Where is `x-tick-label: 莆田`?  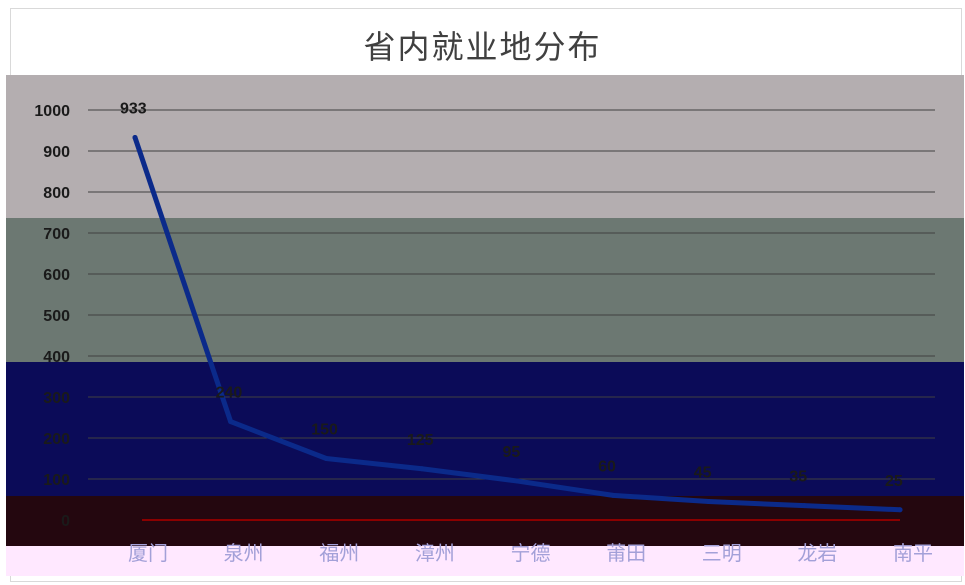 x-tick-label: 莆田 is located at coordinates (626, 553).